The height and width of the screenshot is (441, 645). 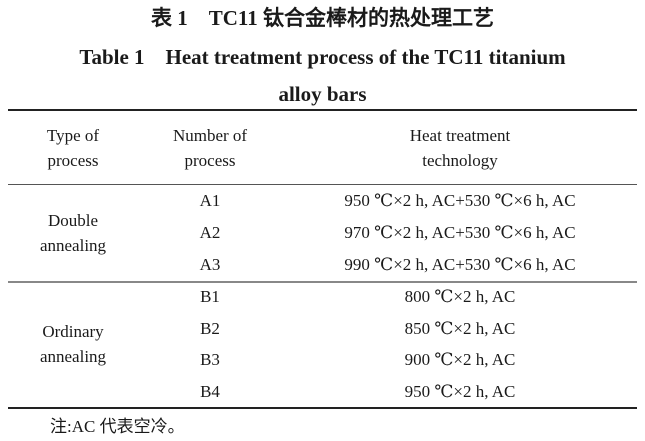 What do you see at coordinates (73, 135) in the screenshot?
I see `header-line: Type of` at bounding box center [73, 135].